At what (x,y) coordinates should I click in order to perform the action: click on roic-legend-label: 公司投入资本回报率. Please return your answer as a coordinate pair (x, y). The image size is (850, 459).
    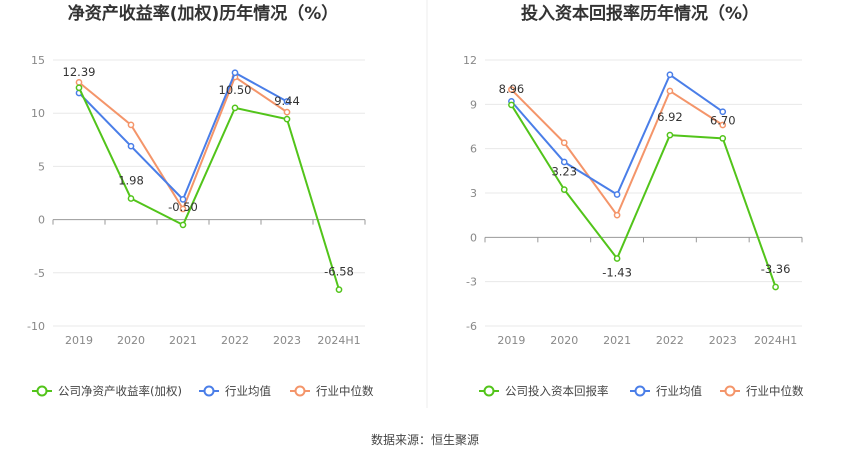
    Looking at the image, I should click on (557, 391).